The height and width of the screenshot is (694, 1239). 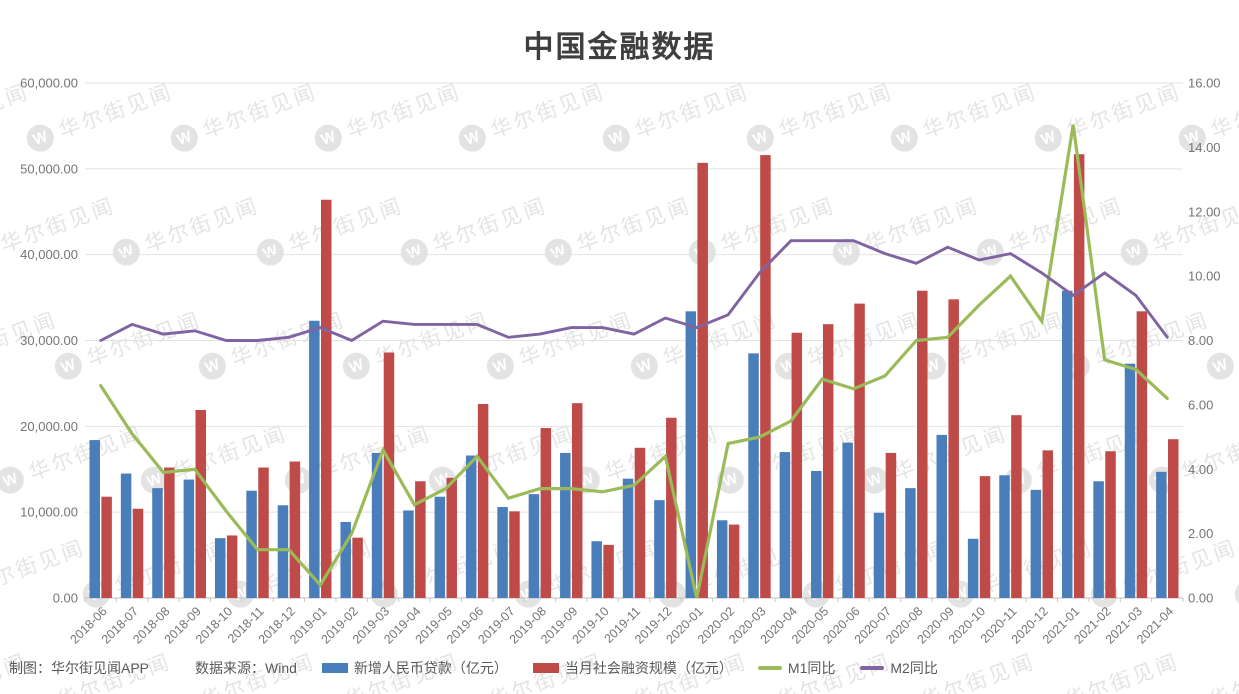 I want to click on legend-label: M1同比, so click(x=811, y=668).